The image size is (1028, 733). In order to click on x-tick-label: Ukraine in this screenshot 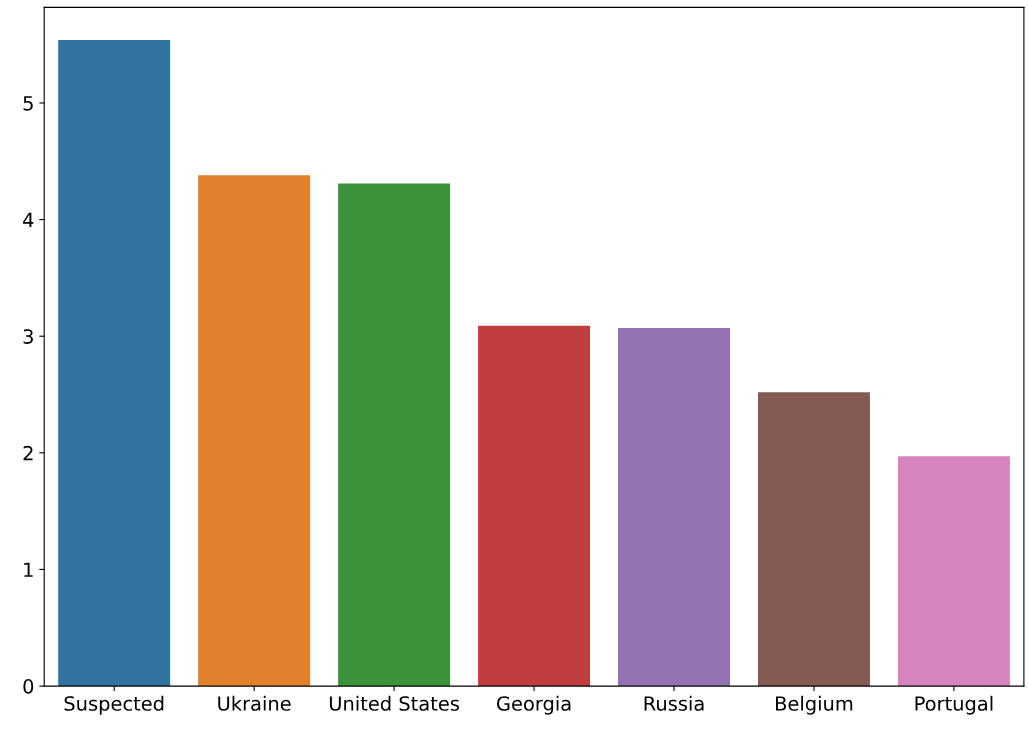, I will do `click(254, 703)`.